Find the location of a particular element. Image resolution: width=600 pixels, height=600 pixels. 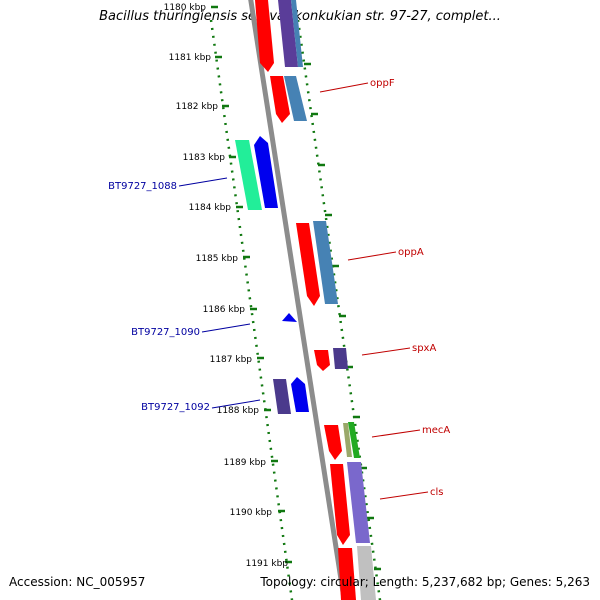

feature-oppF-blue is located at coordinates (295, 98).